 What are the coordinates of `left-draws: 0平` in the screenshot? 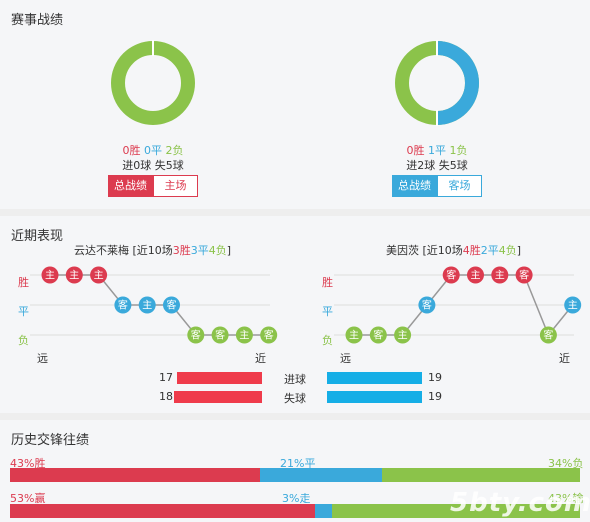 It's located at (153, 150).